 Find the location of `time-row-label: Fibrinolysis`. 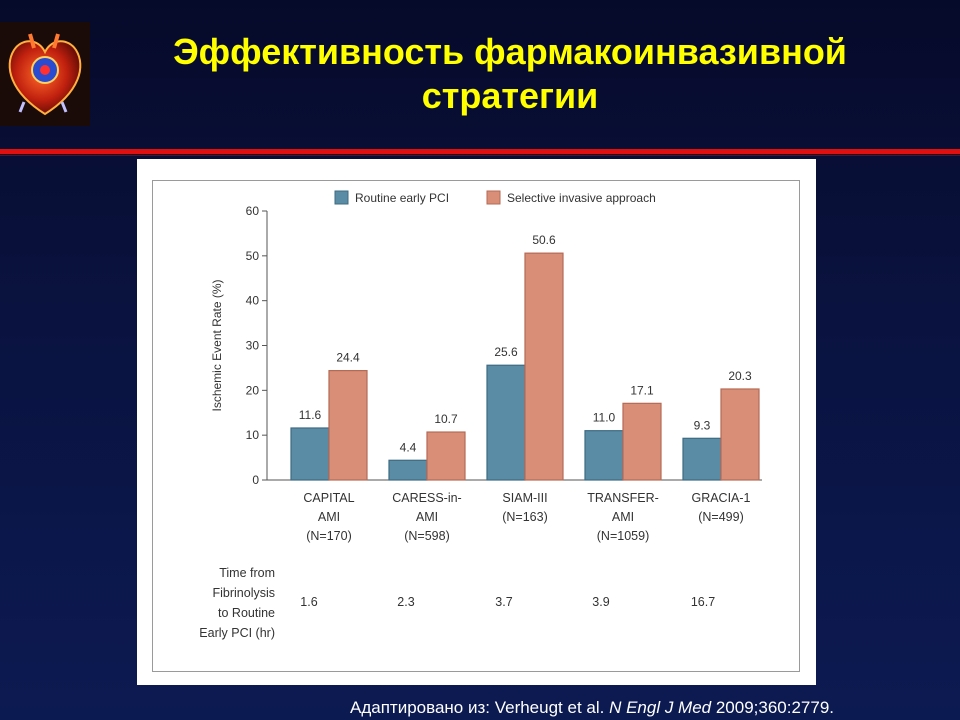

time-row-label: Fibrinolysis is located at coordinates (243, 593).